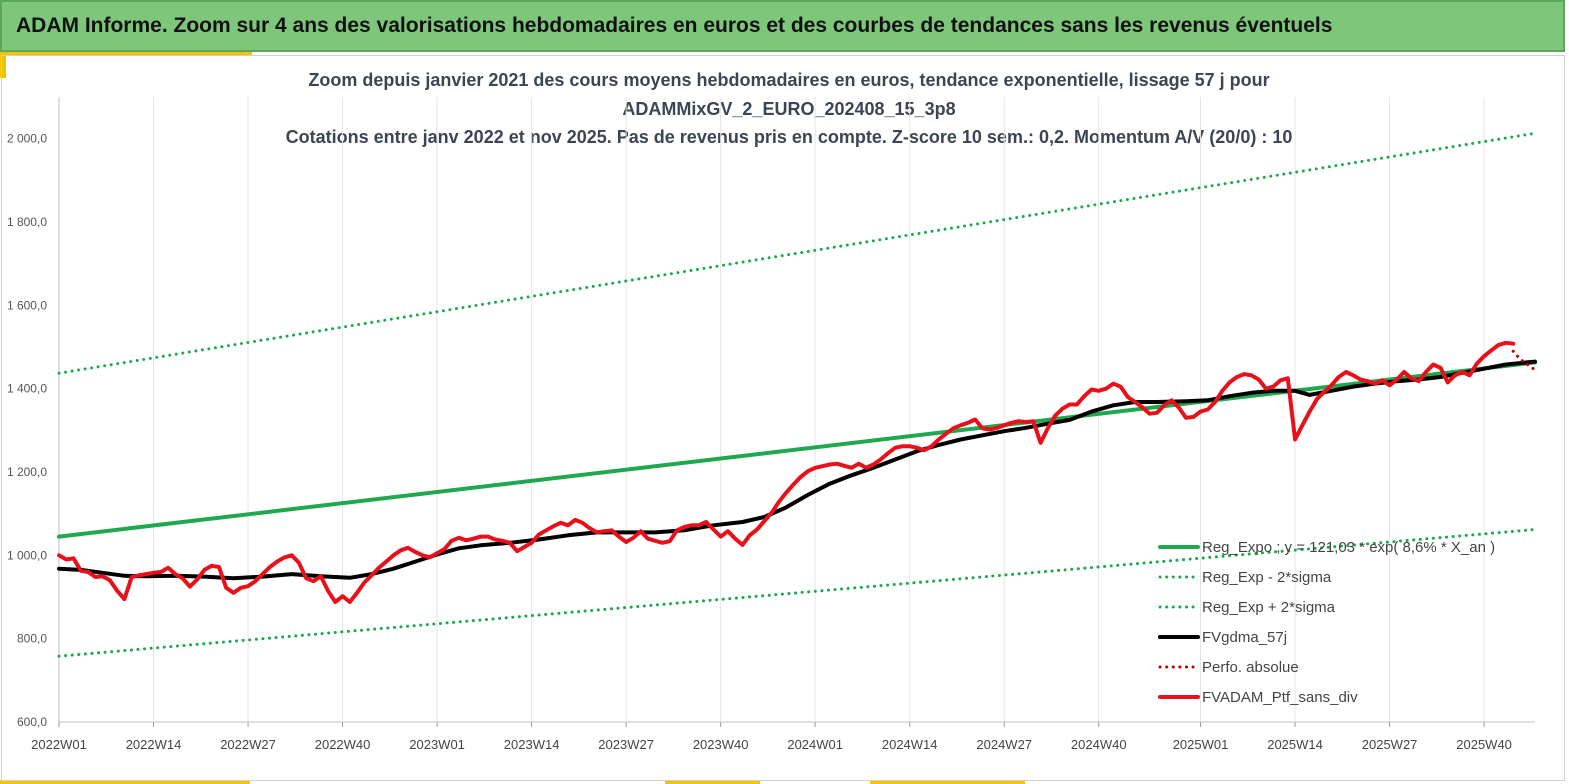  I want to click on x-tick-label-4: 2023W01, so click(437, 744).